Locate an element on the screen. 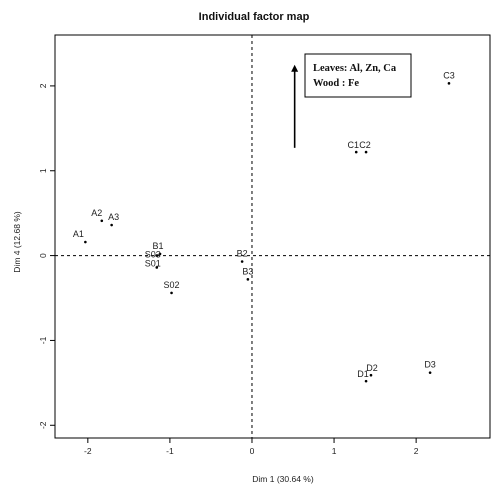  point-label-b3: B3 is located at coordinates (247, 271).